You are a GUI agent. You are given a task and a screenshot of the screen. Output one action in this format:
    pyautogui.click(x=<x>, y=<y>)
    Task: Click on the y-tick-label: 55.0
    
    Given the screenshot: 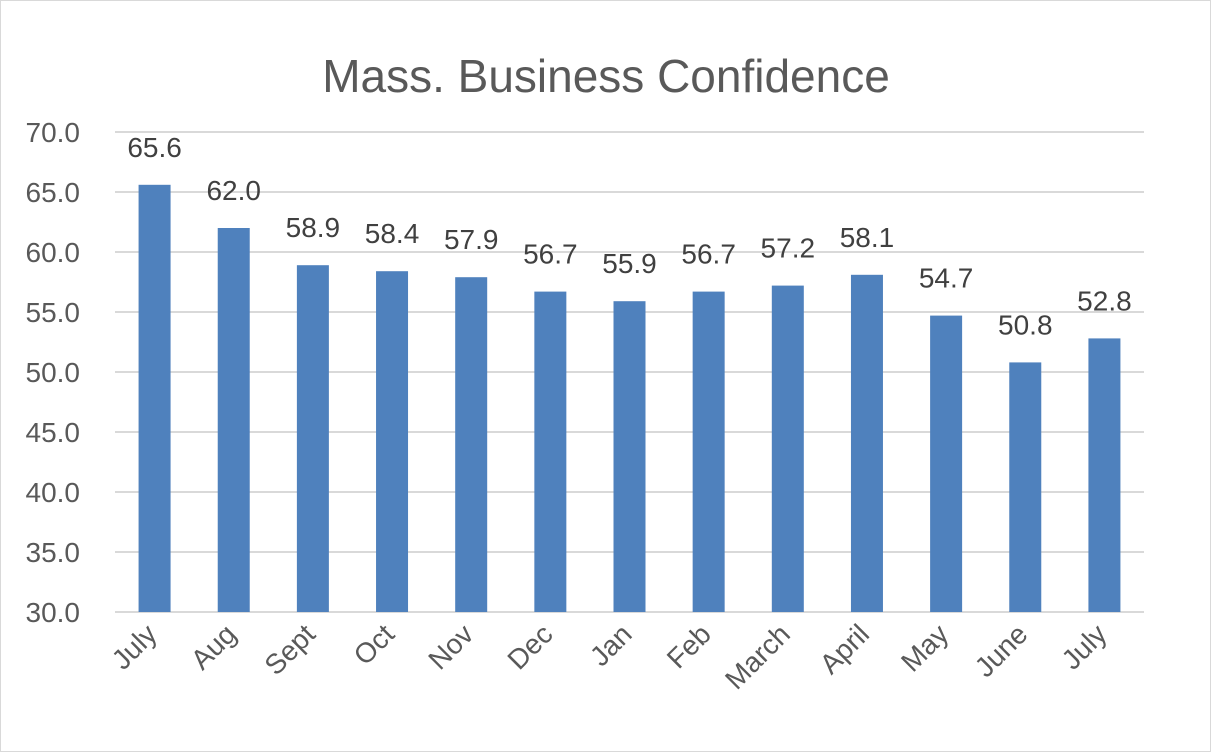 What is the action you would take?
    pyautogui.click(x=53, y=312)
    